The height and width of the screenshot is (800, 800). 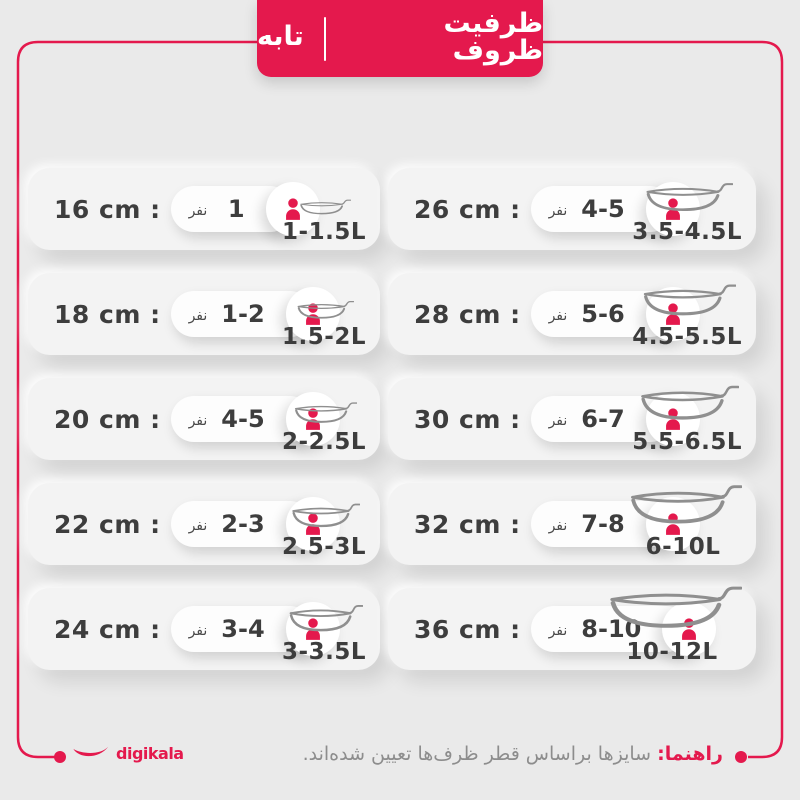 I want to click on size-card: 28 cm : نفر 5-6 4.5-5.5L, so click(x=572, y=314).